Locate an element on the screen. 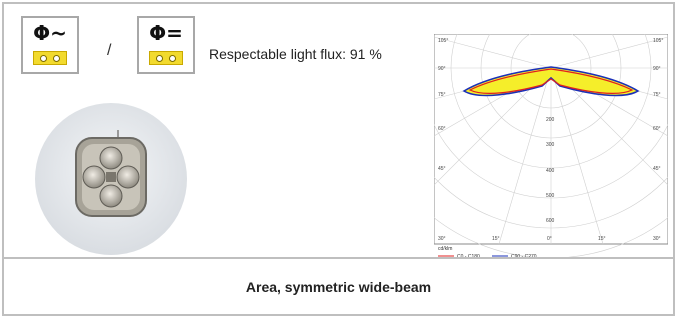 Image resolution: width=679 pixels, height=320 pixels. angle-label-75-left: 75° is located at coordinates (442, 95).